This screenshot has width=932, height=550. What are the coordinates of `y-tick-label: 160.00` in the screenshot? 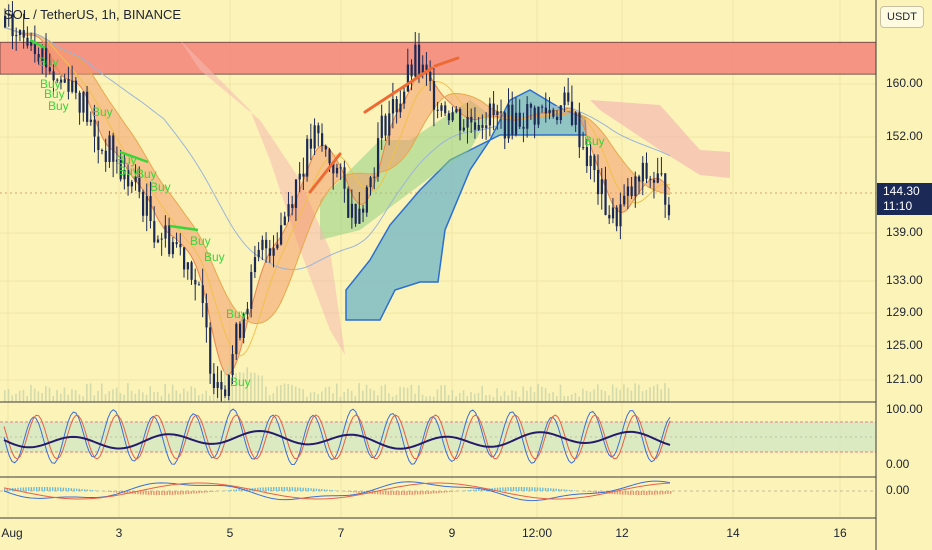 It's located at (904, 83).